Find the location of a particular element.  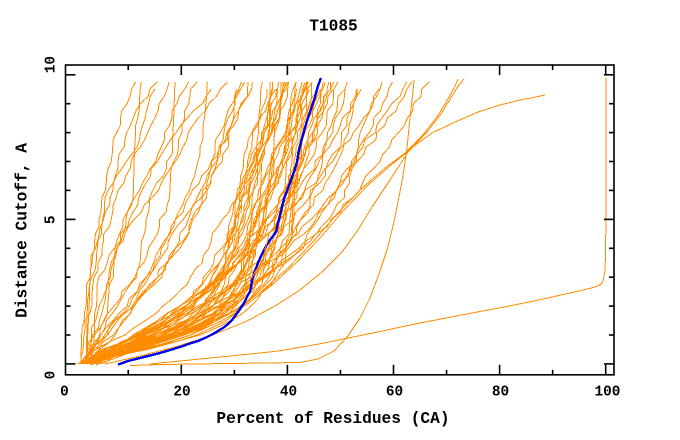

svg-text: 40 is located at coordinates (288, 393).